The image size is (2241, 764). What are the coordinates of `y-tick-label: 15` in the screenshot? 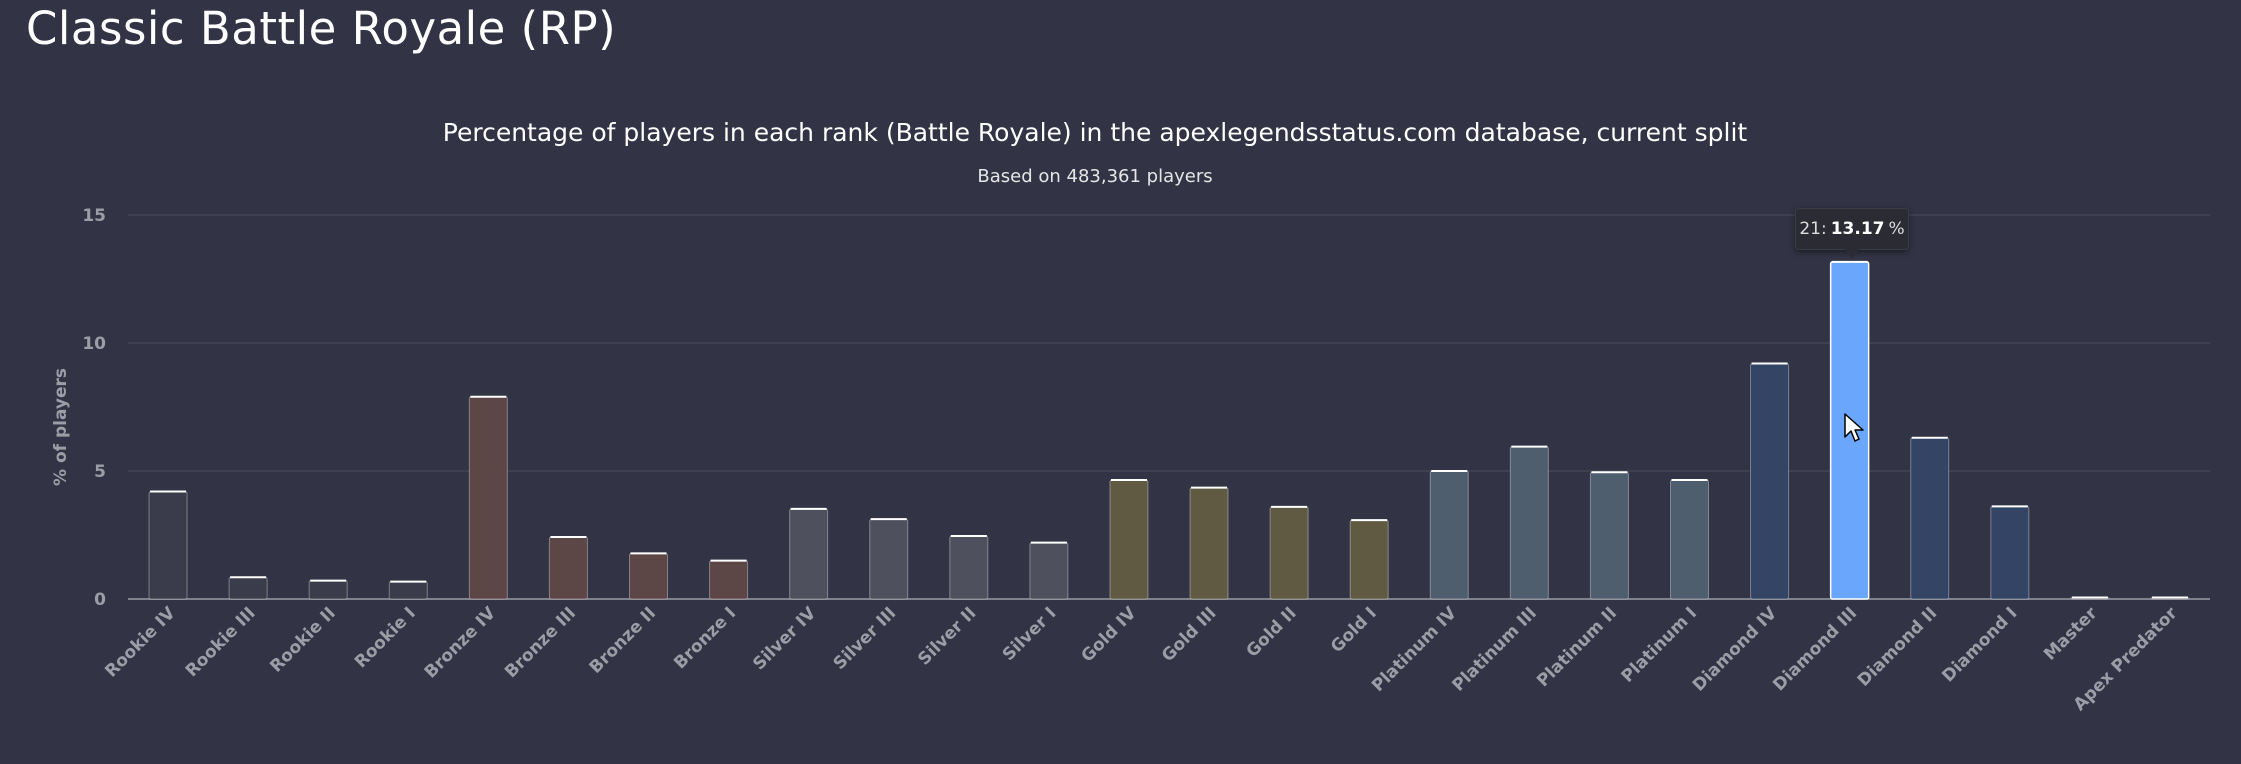 It's located at (94, 216).